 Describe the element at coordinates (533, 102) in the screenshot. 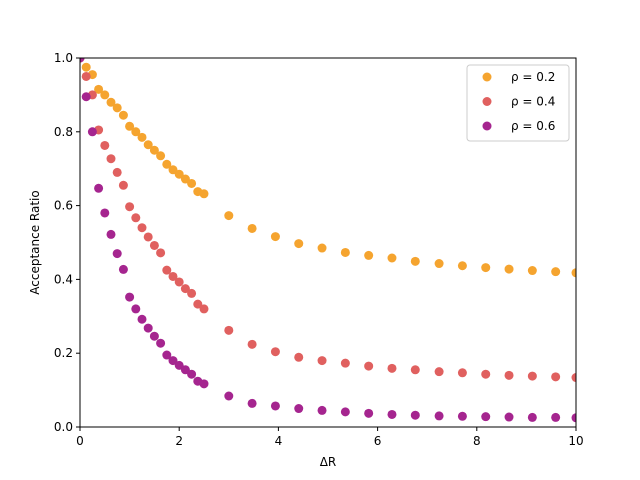

I see `legend-label: ρ = 0.4` at that location.